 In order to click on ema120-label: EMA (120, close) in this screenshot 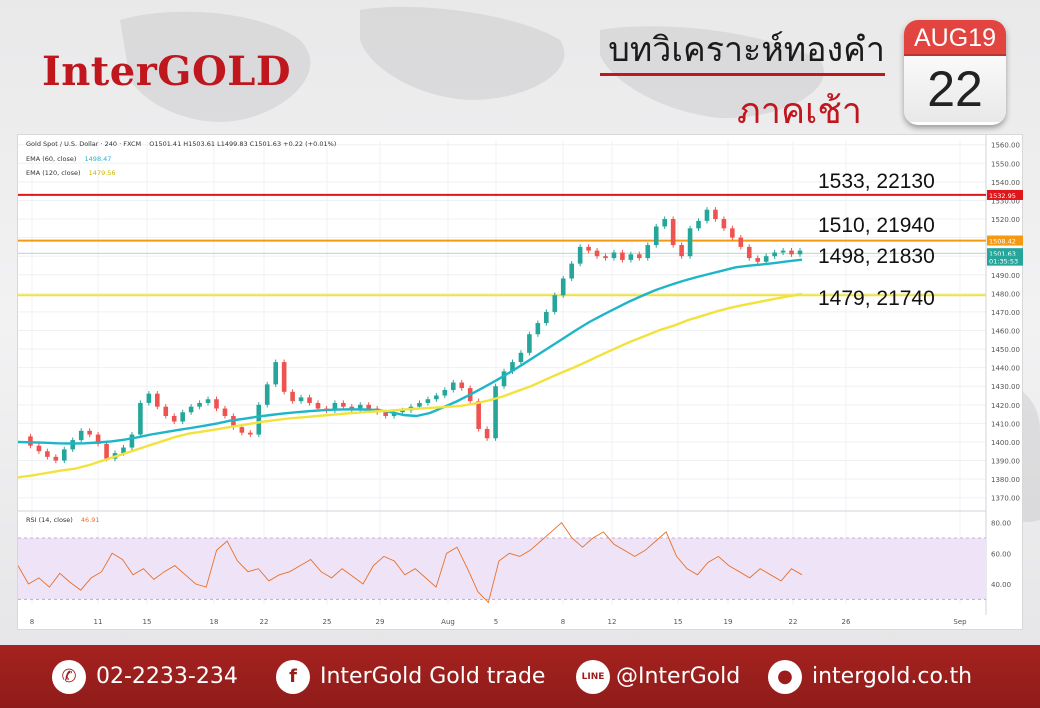, I will do `click(53, 173)`.